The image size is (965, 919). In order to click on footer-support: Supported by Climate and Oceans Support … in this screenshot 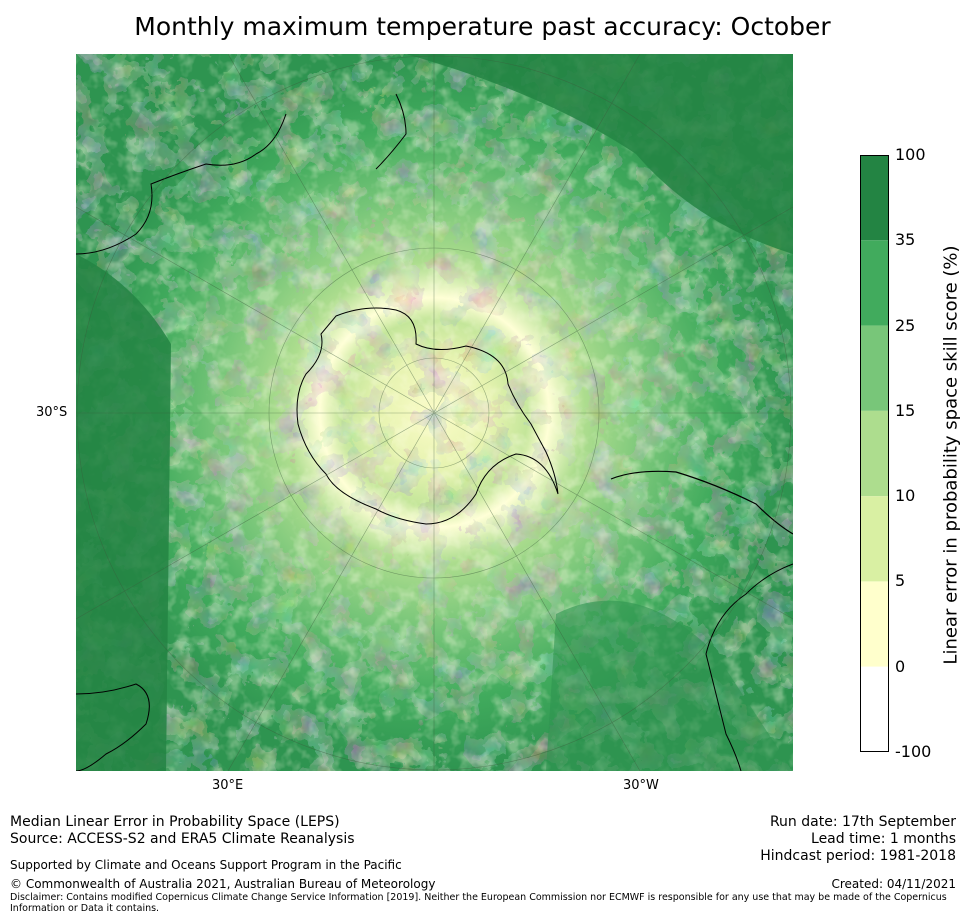, I will do `click(206, 865)`.